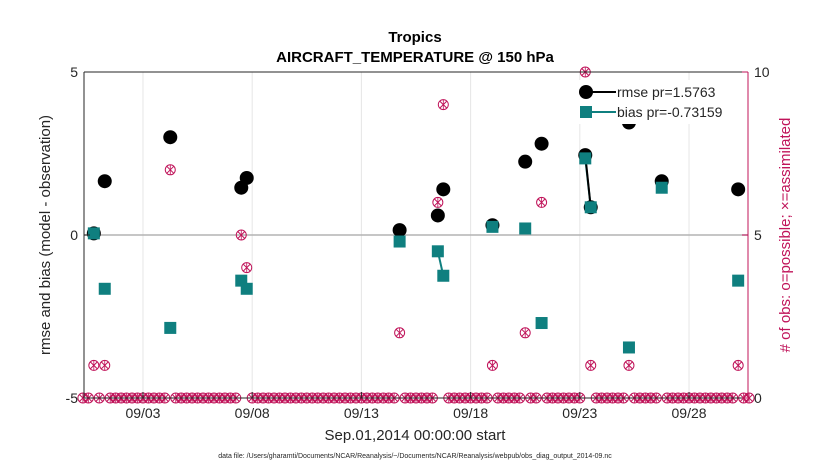 This screenshot has height=470, width=830. I want to click on x-tick-label: 09/08, so click(252, 413).